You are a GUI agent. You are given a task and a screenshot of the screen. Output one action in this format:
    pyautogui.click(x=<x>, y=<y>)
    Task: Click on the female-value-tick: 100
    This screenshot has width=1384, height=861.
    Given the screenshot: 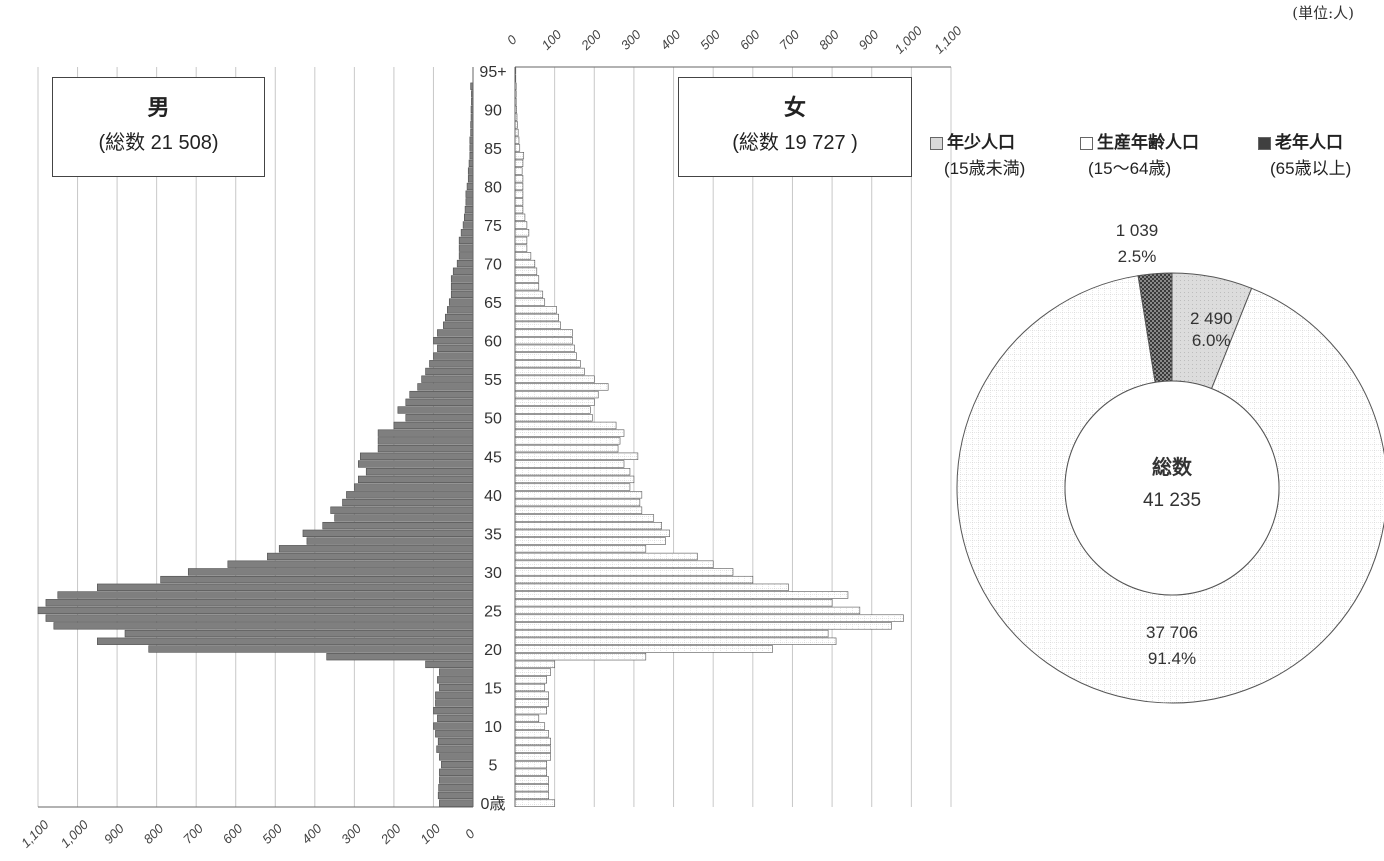 What is the action you would take?
    pyautogui.click(x=551, y=39)
    